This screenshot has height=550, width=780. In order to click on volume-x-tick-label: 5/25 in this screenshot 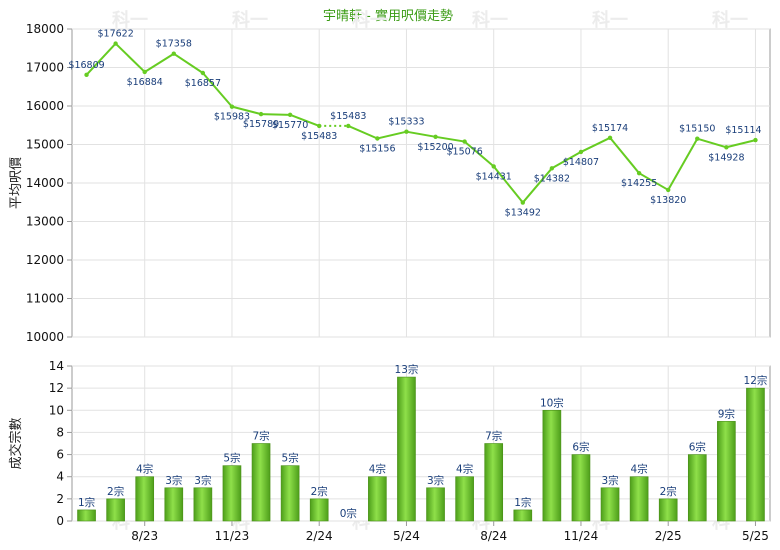, I will do `click(755, 536)`.